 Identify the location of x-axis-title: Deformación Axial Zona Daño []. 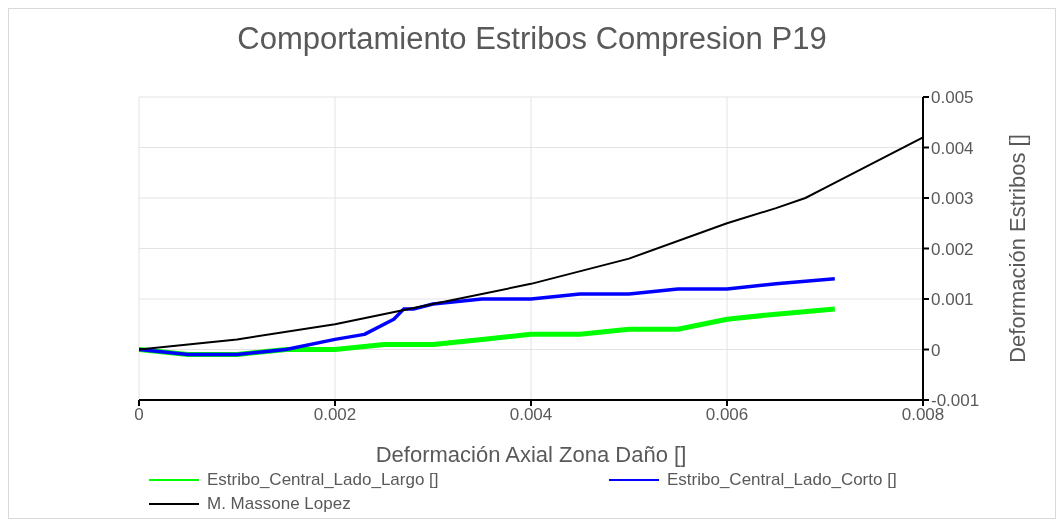
(531, 454).